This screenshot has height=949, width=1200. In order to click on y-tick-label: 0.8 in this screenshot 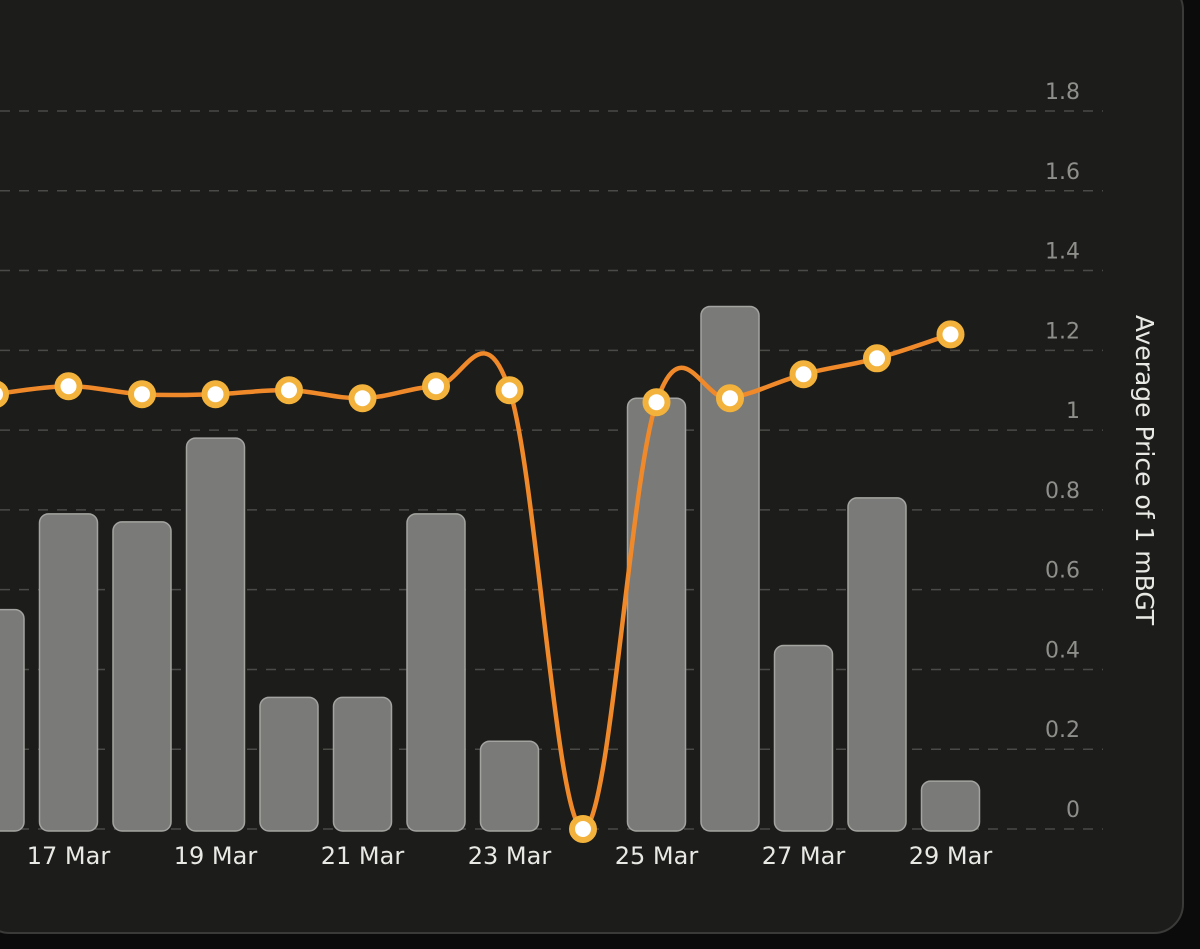, I will do `click(1062, 491)`.